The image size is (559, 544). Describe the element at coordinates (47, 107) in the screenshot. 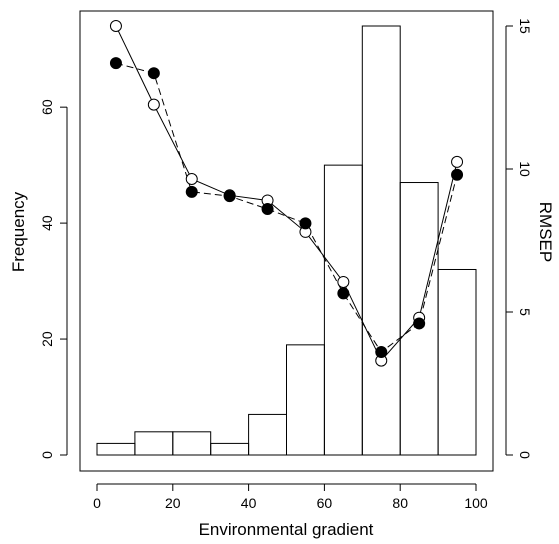

I see `y-tick-label: 60` at that location.